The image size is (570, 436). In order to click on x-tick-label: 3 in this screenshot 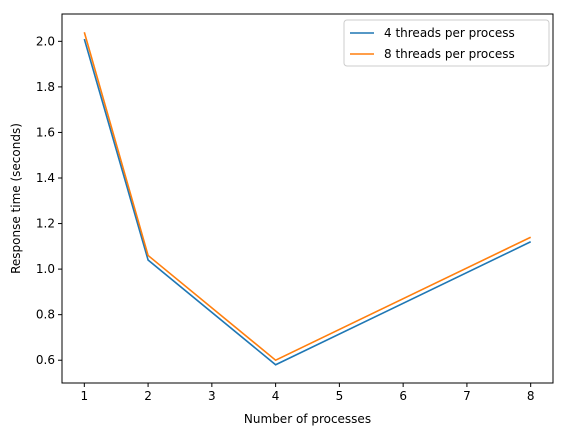, I will do `click(212, 396)`.